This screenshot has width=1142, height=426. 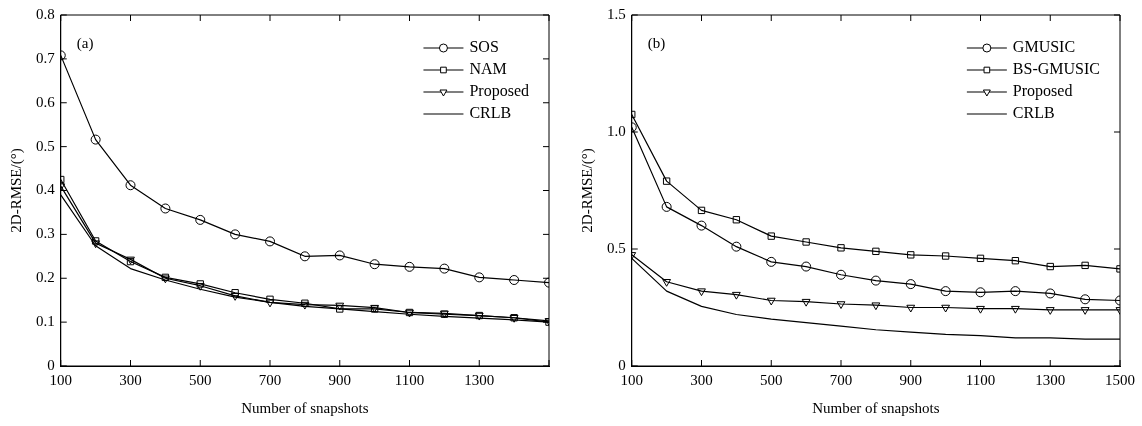 I want to click on legend-label: GMUSIC, so click(x=1044, y=47).